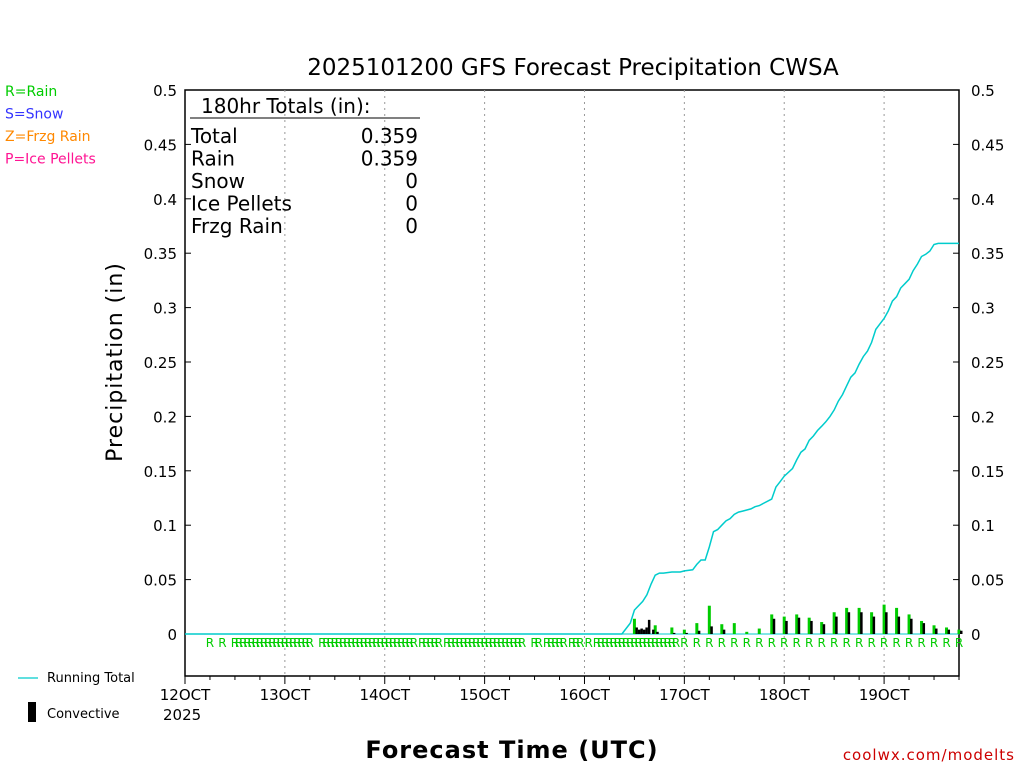 Image resolution: width=1024 pixels, height=768 pixels. Describe the element at coordinates (50, 126) in the screenshot. I see `ptype-legend: R=Rain S=Snow Z=Frzg Rain P=Ice Pellets` at that location.